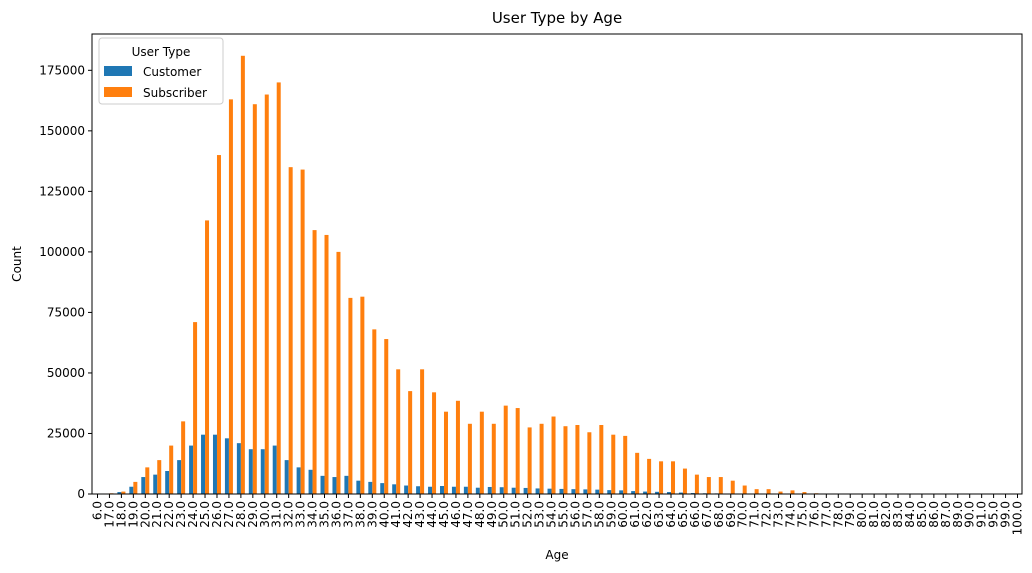  What do you see at coordinates (118, 71) in the screenshot?
I see `legend-swatch-customer` at bounding box center [118, 71].